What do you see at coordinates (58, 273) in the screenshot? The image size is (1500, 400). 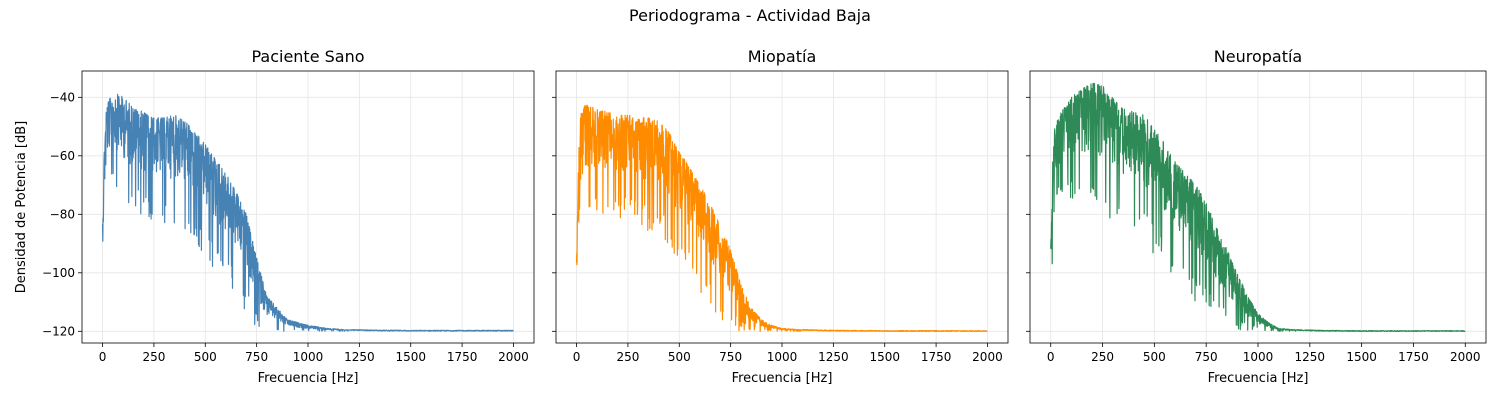 I see `y-tick-label: −100` at bounding box center [58, 273].